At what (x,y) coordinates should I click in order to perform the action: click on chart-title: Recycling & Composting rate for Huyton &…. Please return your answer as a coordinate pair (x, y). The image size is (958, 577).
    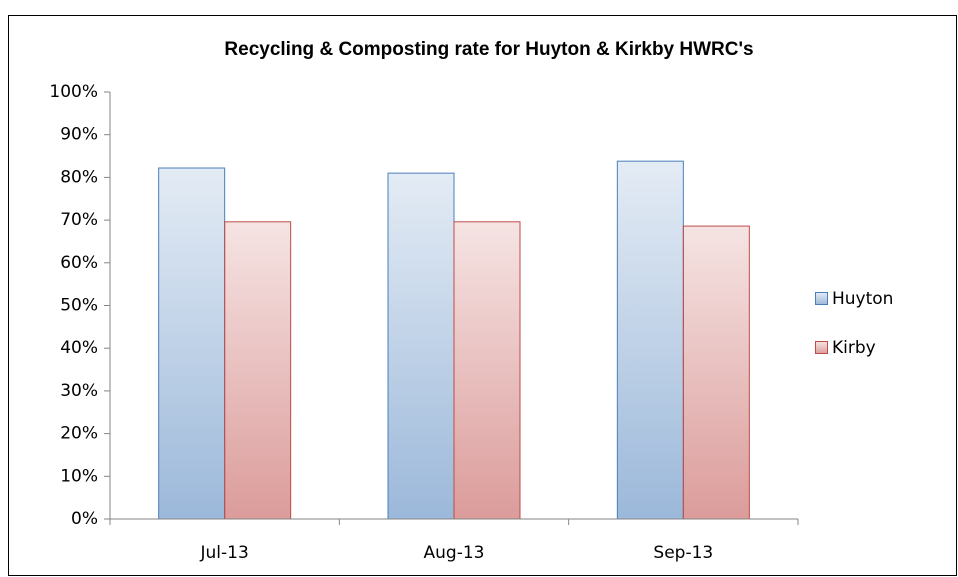
    Looking at the image, I should click on (488, 49).